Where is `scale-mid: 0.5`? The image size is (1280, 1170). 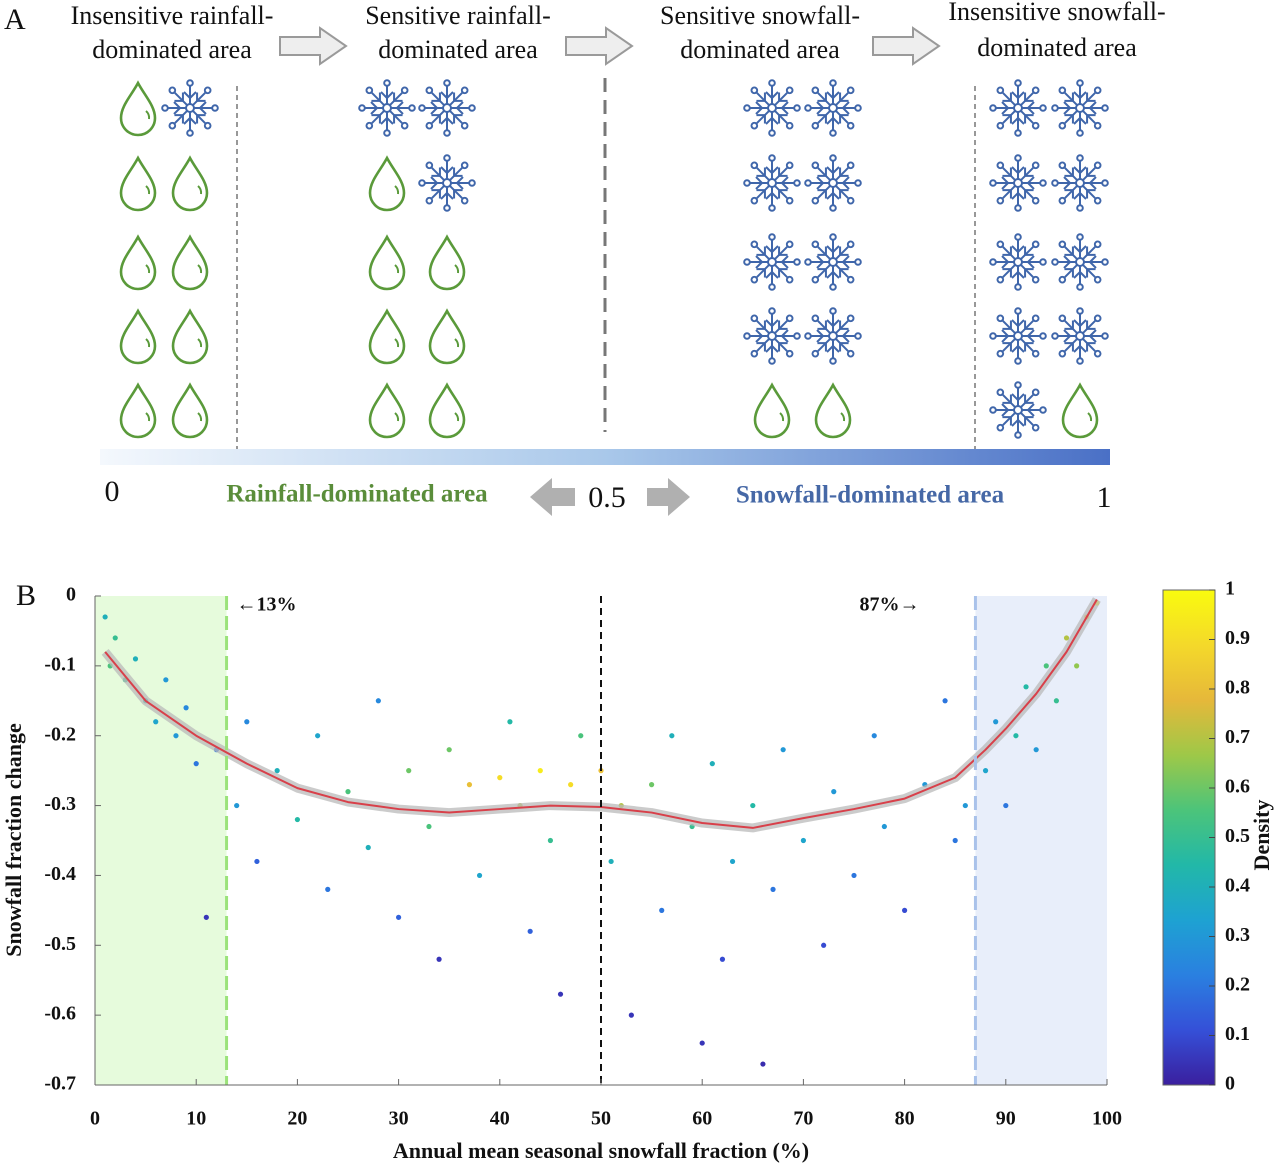
scale-mid: 0.5 is located at coordinates (607, 497).